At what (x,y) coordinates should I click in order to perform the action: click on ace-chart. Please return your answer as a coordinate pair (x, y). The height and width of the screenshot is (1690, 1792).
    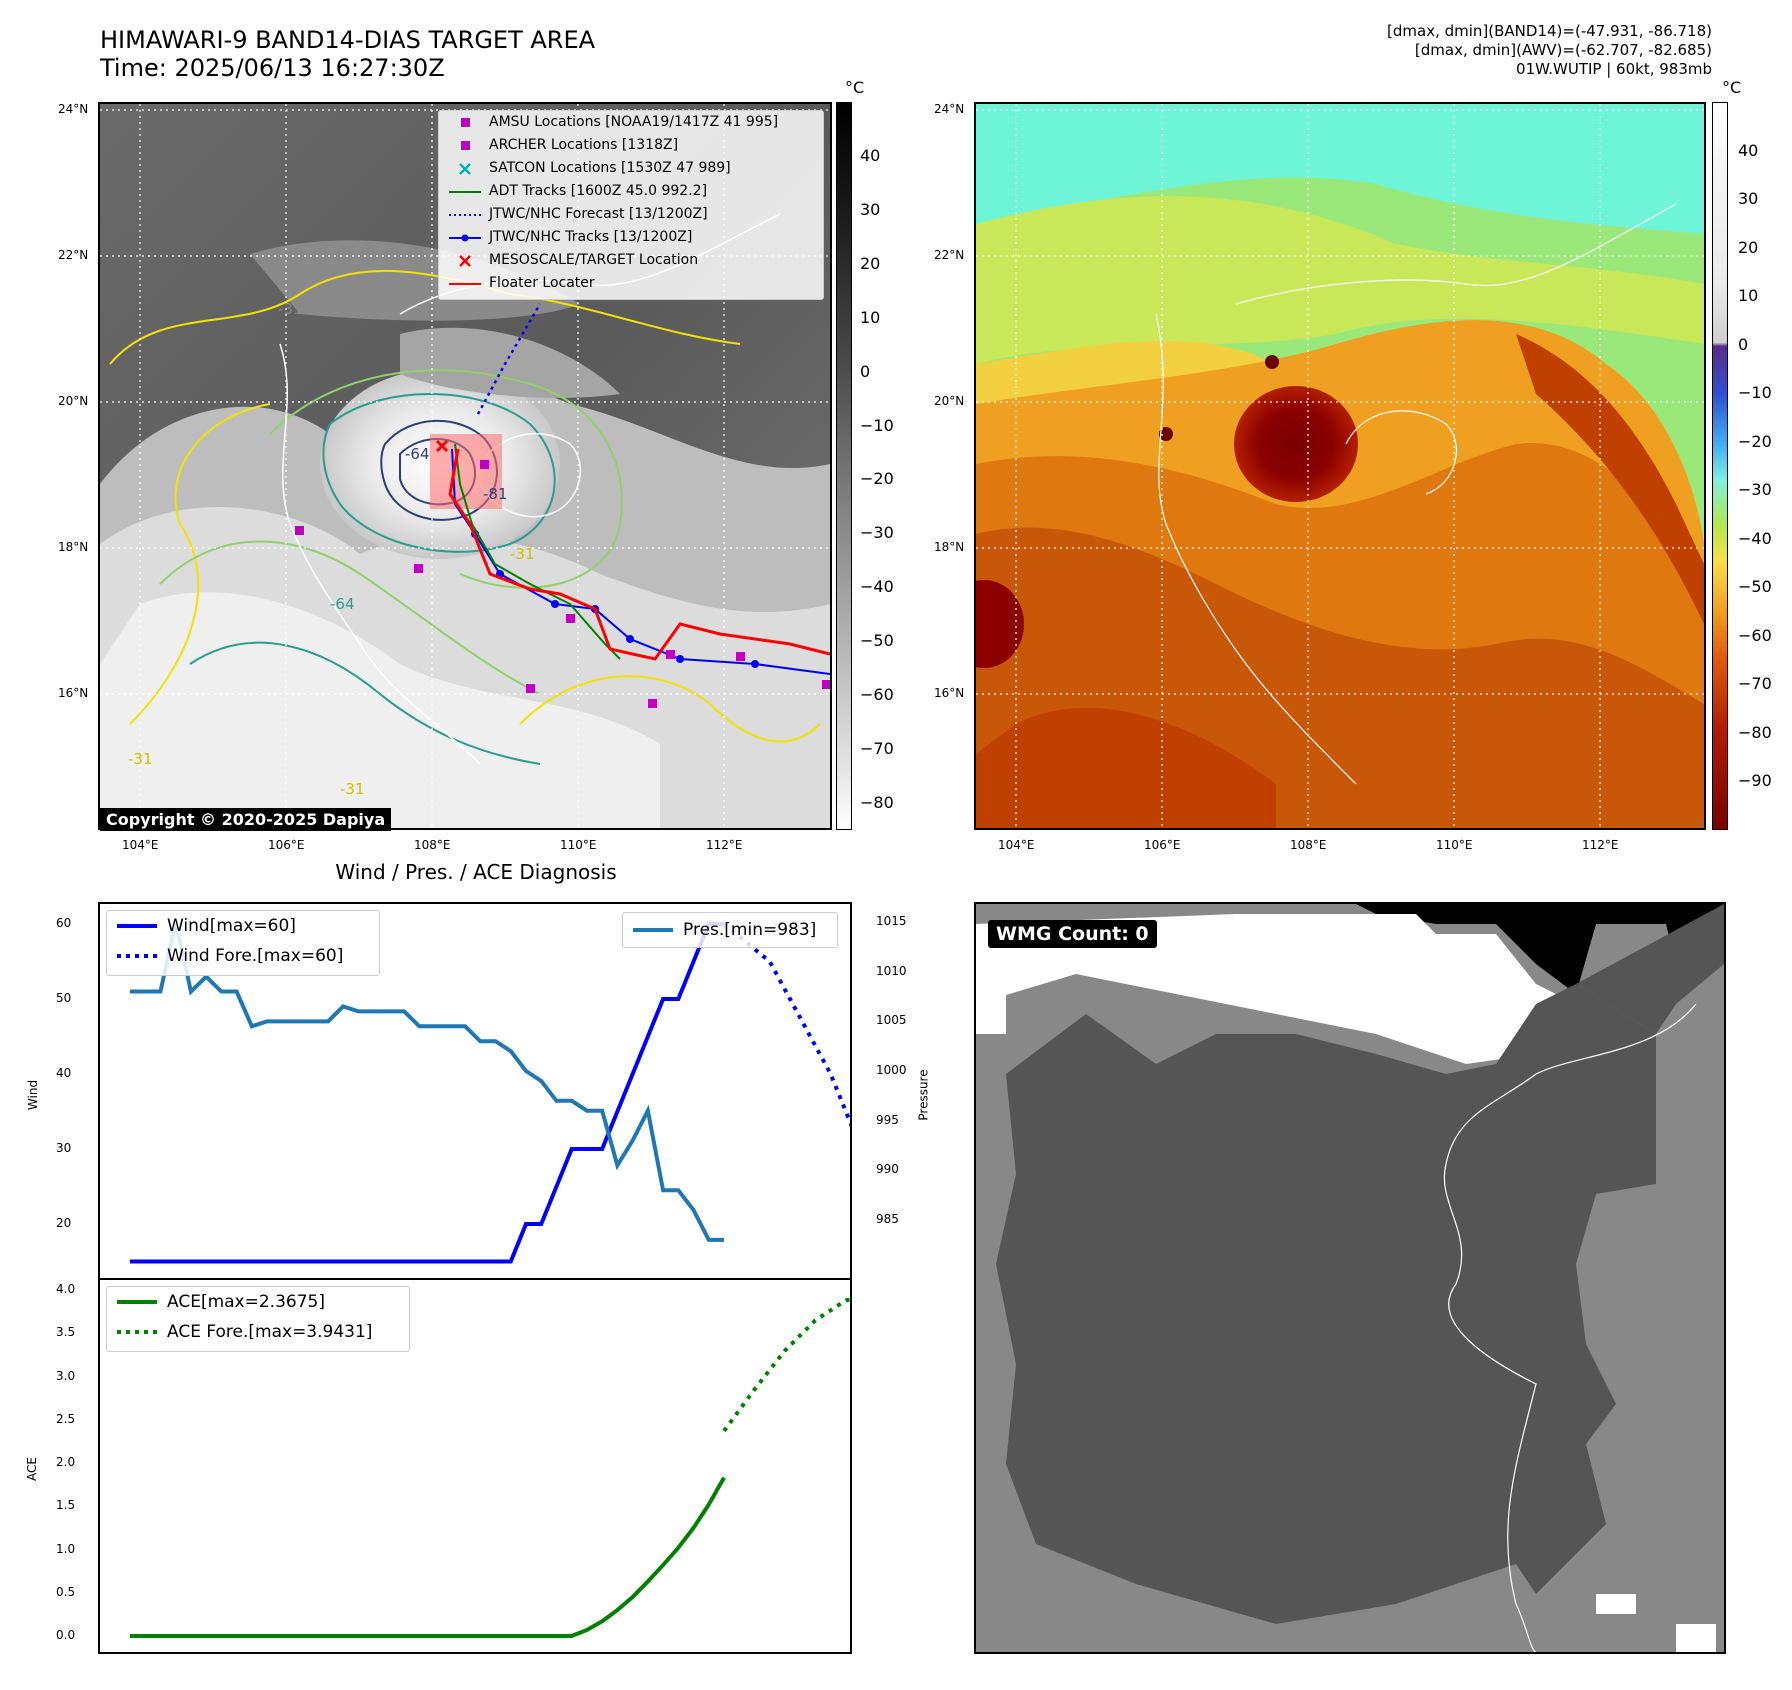
    Looking at the image, I should click on (475, 1466).